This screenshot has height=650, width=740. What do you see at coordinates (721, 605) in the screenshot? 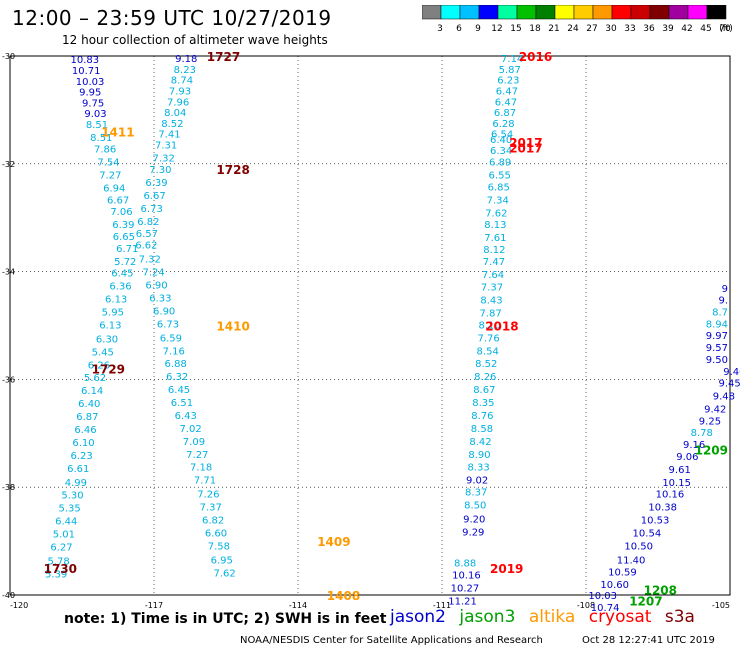
I see `lon-tick-label: -105` at bounding box center [721, 605].